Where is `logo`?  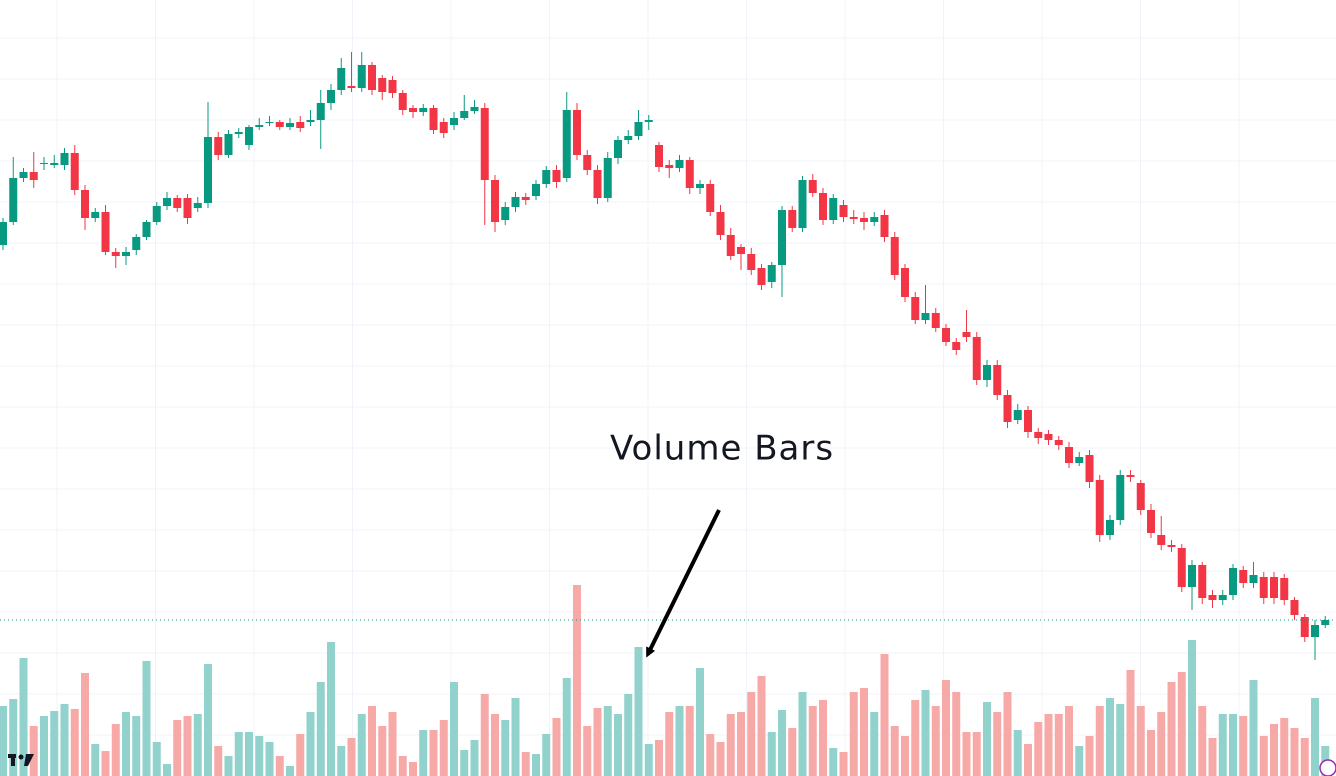
logo is located at coordinates (21, 760).